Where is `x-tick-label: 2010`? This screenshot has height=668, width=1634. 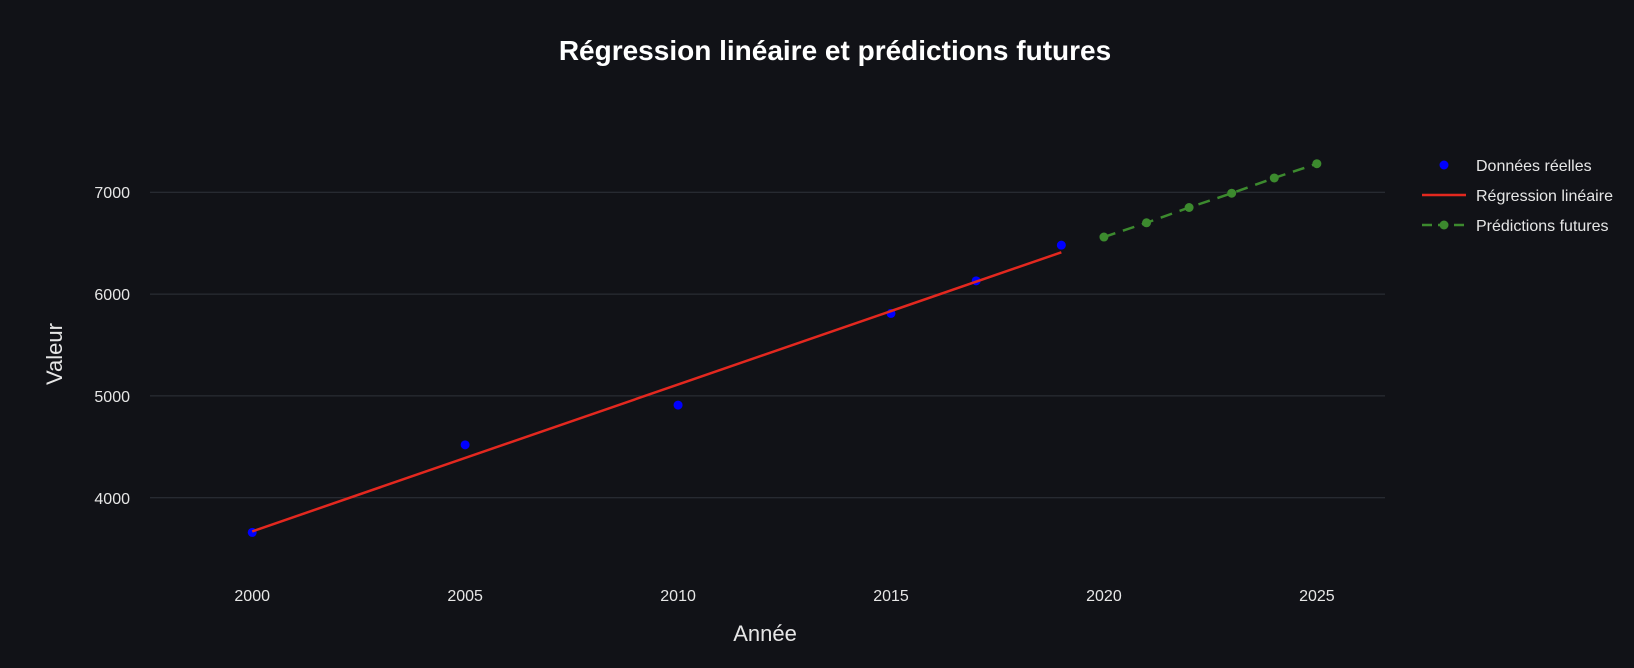
x-tick-label: 2010 is located at coordinates (678, 596).